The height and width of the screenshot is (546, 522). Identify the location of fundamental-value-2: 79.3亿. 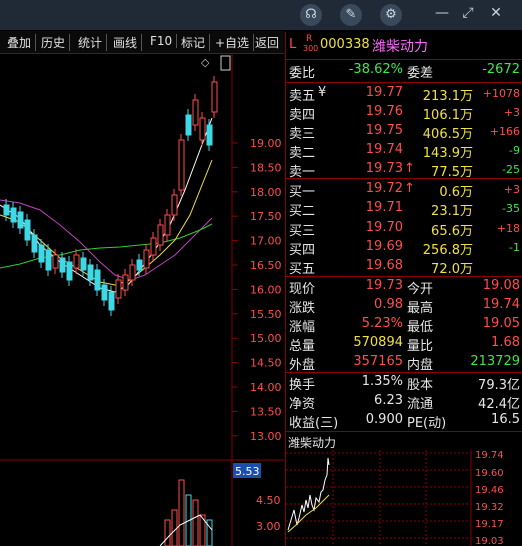
(499, 385).